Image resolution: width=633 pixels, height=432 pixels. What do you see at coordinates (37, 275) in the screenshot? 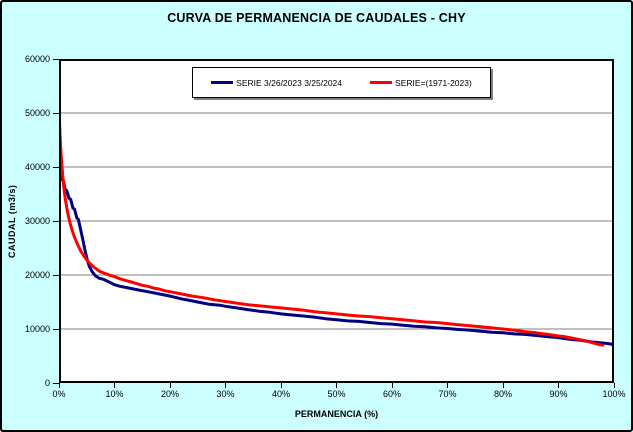
I see `y-tick-label-20000: 20000` at bounding box center [37, 275].